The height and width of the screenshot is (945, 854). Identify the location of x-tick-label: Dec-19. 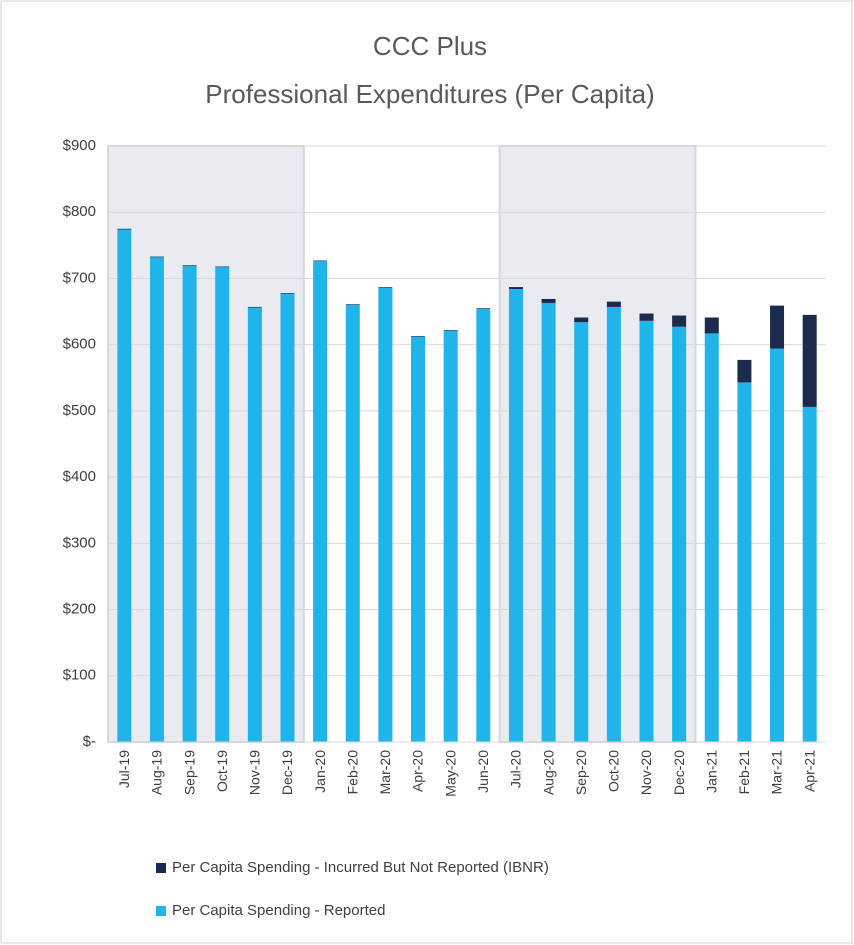
(287, 772).